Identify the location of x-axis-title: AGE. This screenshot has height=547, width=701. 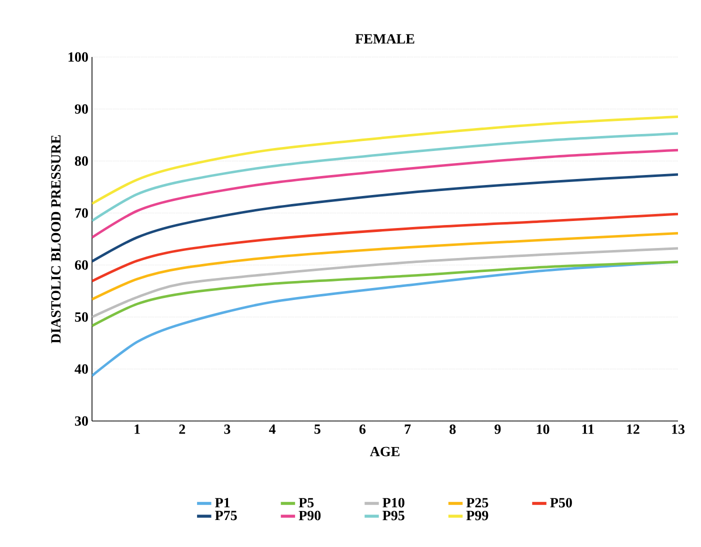
(385, 451).